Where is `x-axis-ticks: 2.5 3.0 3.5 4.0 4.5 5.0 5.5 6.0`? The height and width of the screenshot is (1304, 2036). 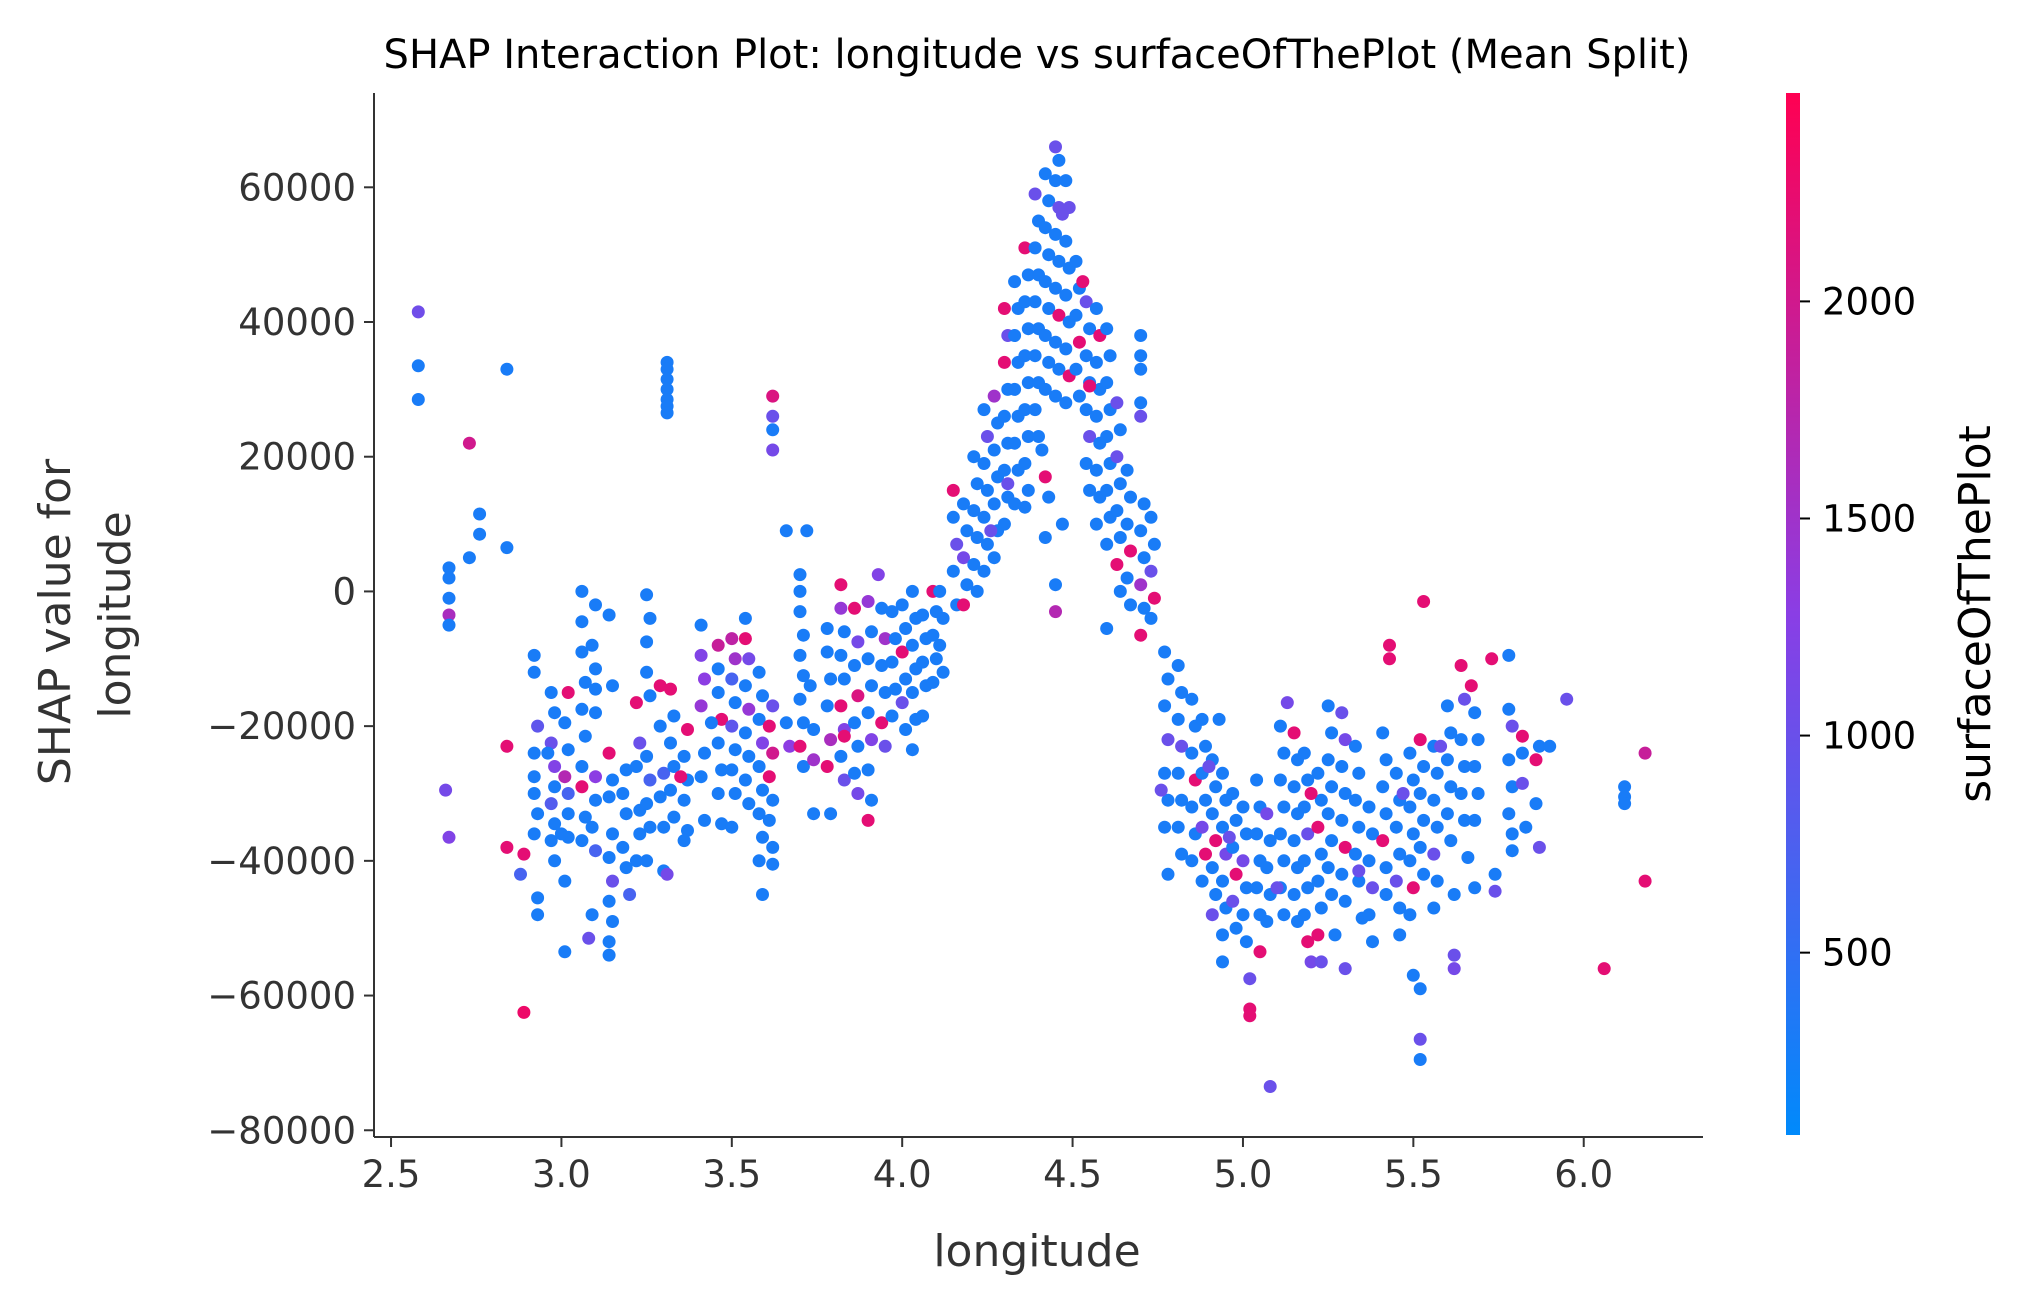 x-axis-ticks: 2.5 3.0 3.5 4.0 4.5 5.0 5.5 6.0 is located at coordinates (987, 1166).